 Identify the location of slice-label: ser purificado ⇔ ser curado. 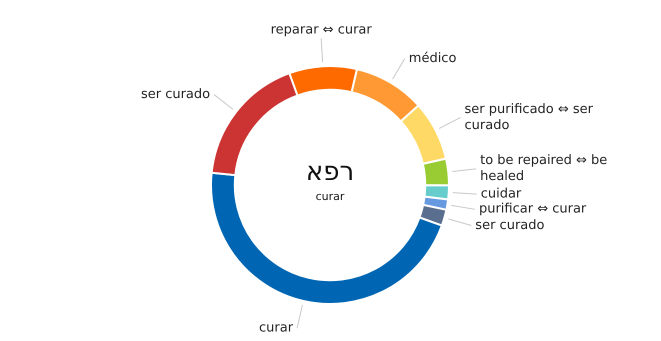
(529, 117).